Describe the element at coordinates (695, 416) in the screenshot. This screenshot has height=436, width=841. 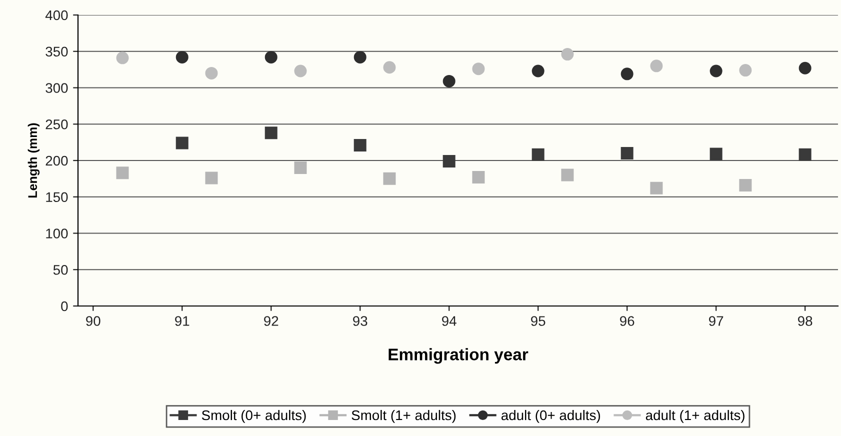
I see `legend-label: adult (1+ adults)` at that location.